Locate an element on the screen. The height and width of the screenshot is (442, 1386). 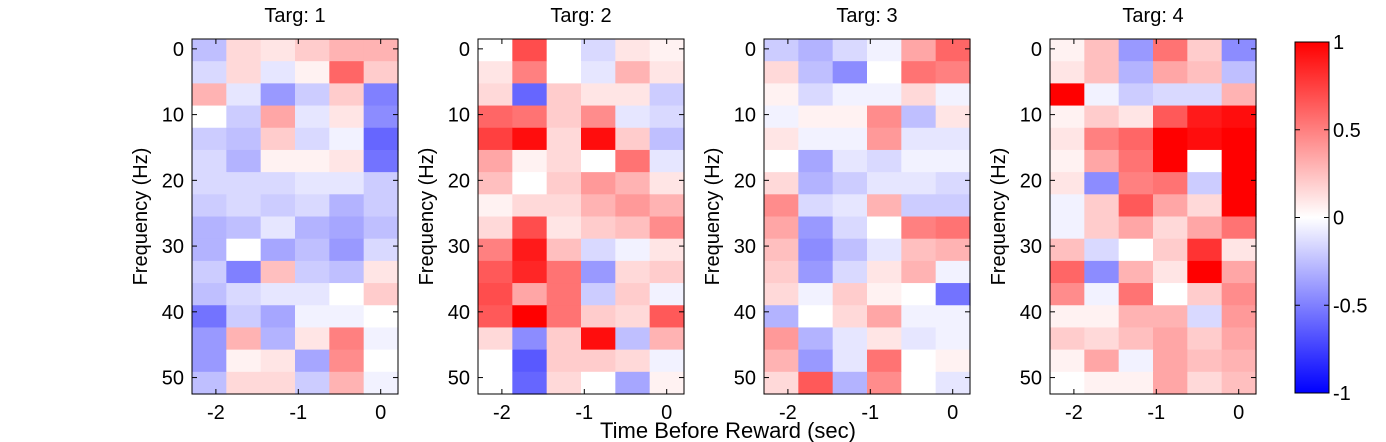
panel-title: Targ: 4 is located at coordinates (1152, 16).